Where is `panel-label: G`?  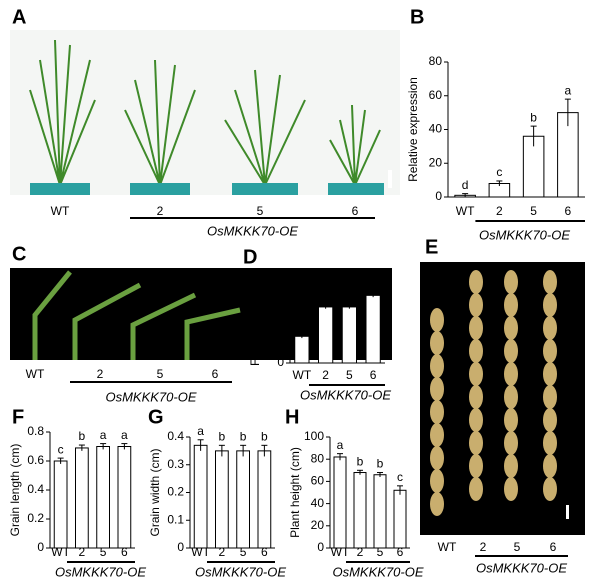 panel-label: G is located at coordinates (156, 417).